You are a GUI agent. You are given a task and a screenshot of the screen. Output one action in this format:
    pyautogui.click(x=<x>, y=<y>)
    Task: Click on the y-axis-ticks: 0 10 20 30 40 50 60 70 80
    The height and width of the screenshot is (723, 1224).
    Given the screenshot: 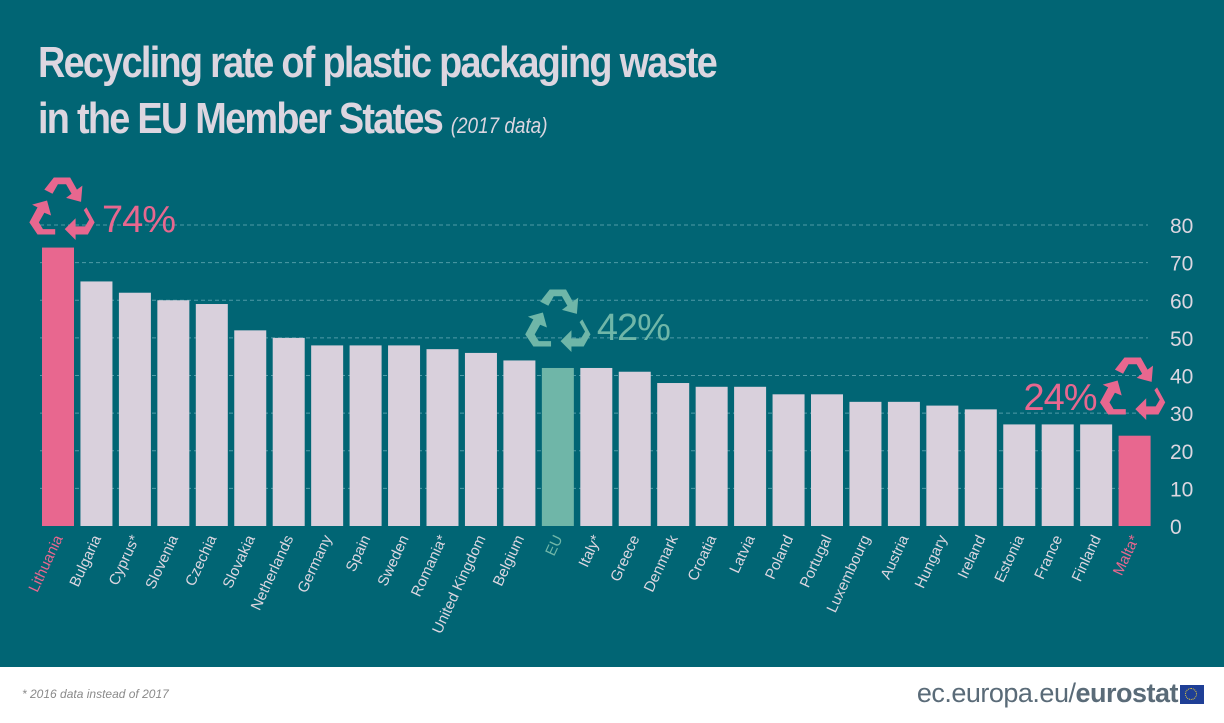 What is the action you would take?
    pyautogui.click(x=1181, y=377)
    